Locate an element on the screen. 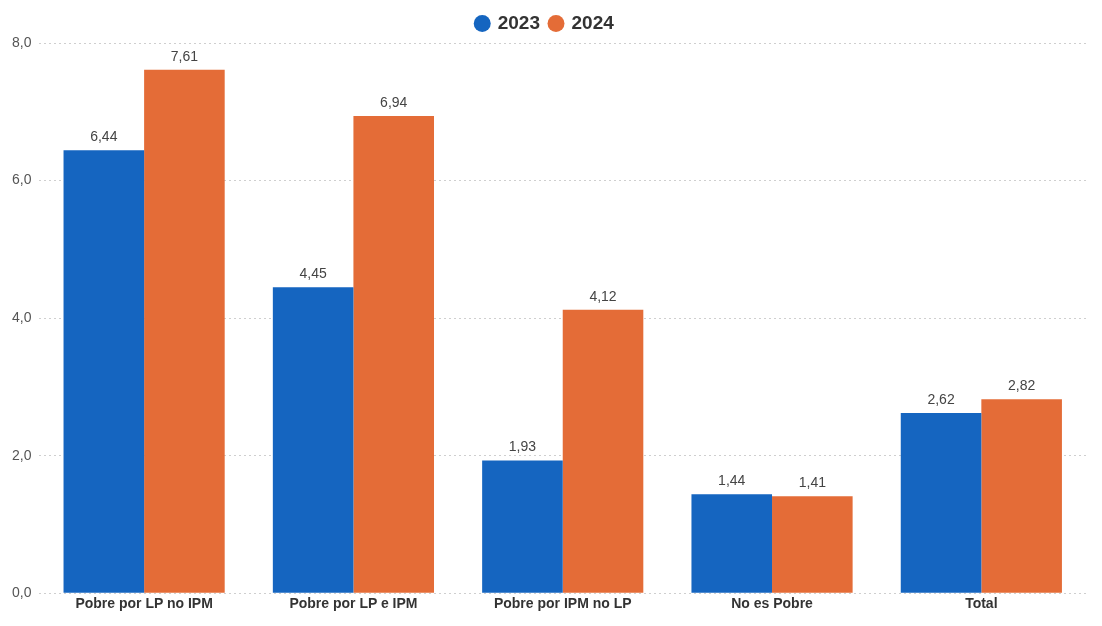 The height and width of the screenshot is (626, 1102). data-label: 2,62 is located at coordinates (941, 398).